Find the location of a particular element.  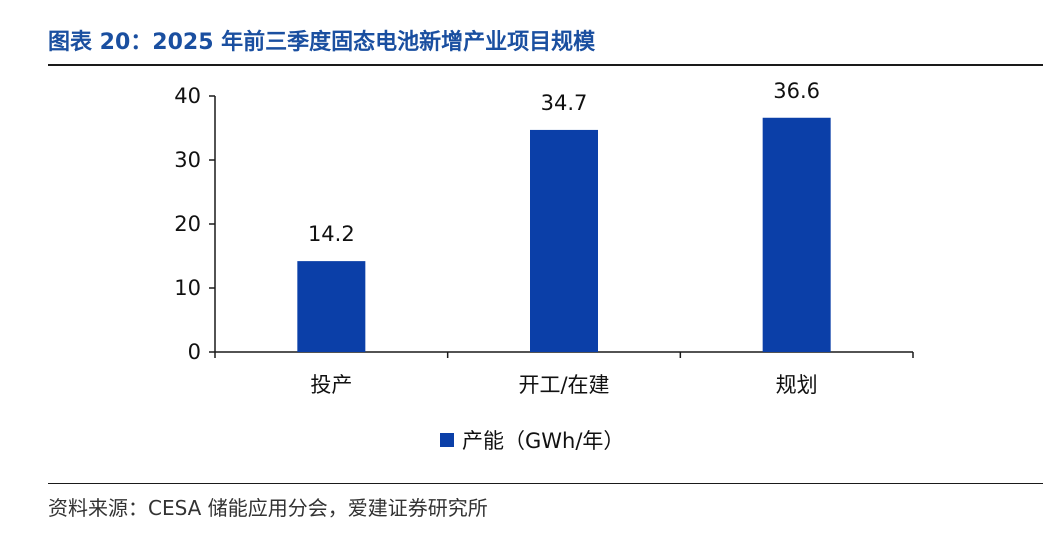

title-divider is located at coordinates (545, 65).